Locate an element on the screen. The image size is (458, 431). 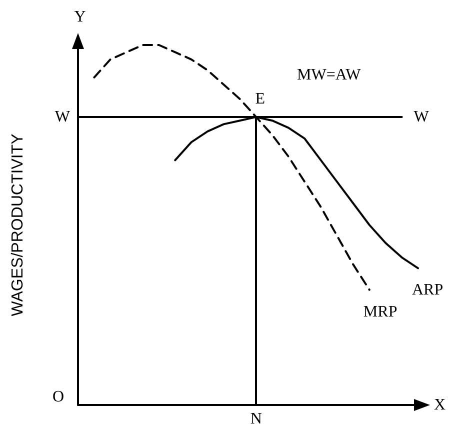
annotation: MW=AW is located at coordinates (329, 75).